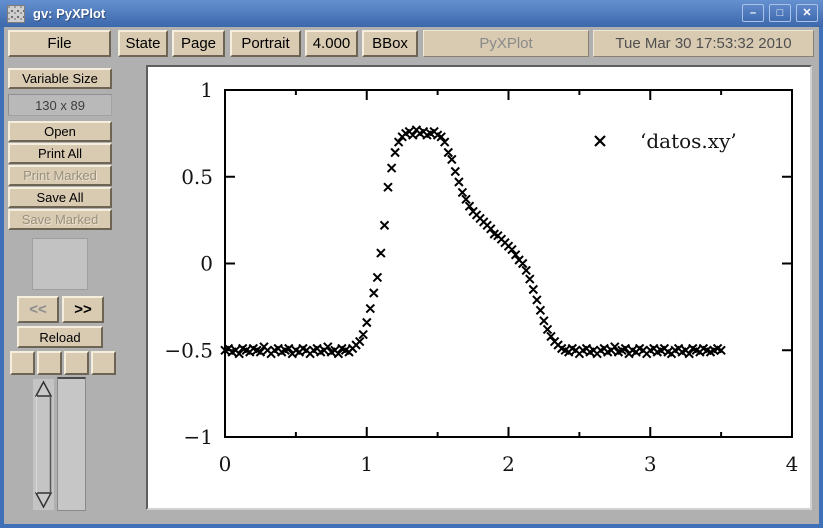 This screenshot has height=528, width=823. I want to click on vertical-scrollbar, so click(43, 444).